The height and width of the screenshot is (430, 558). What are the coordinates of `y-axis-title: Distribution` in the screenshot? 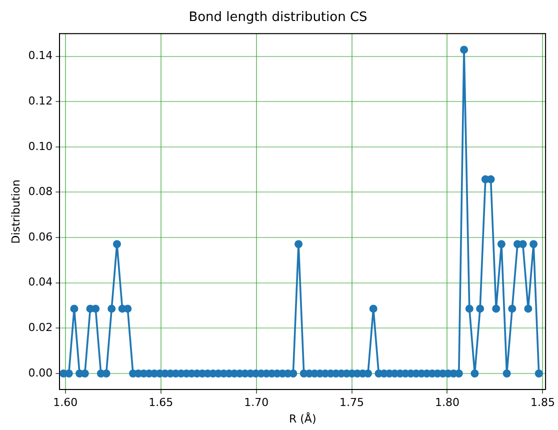 It's located at (15, 211).